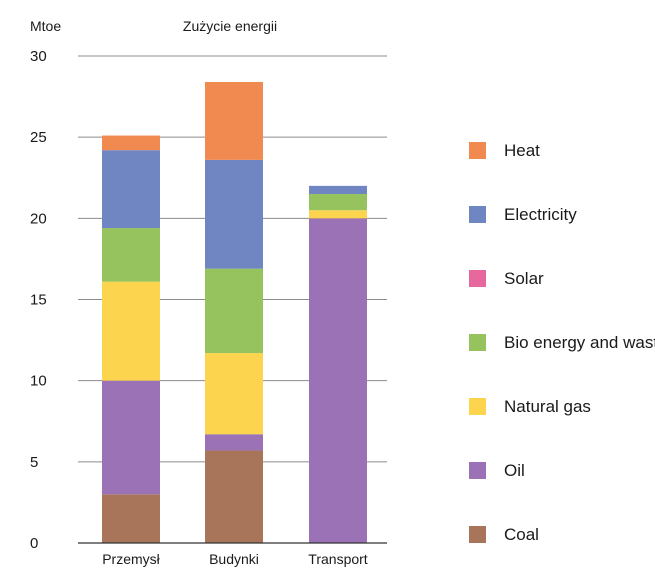 This screenshot has height=574, width=655. Describe the element at coordinates (547, 406) in the screenshot. I see `legend-label-natural-gas: Natural gas` at that location.